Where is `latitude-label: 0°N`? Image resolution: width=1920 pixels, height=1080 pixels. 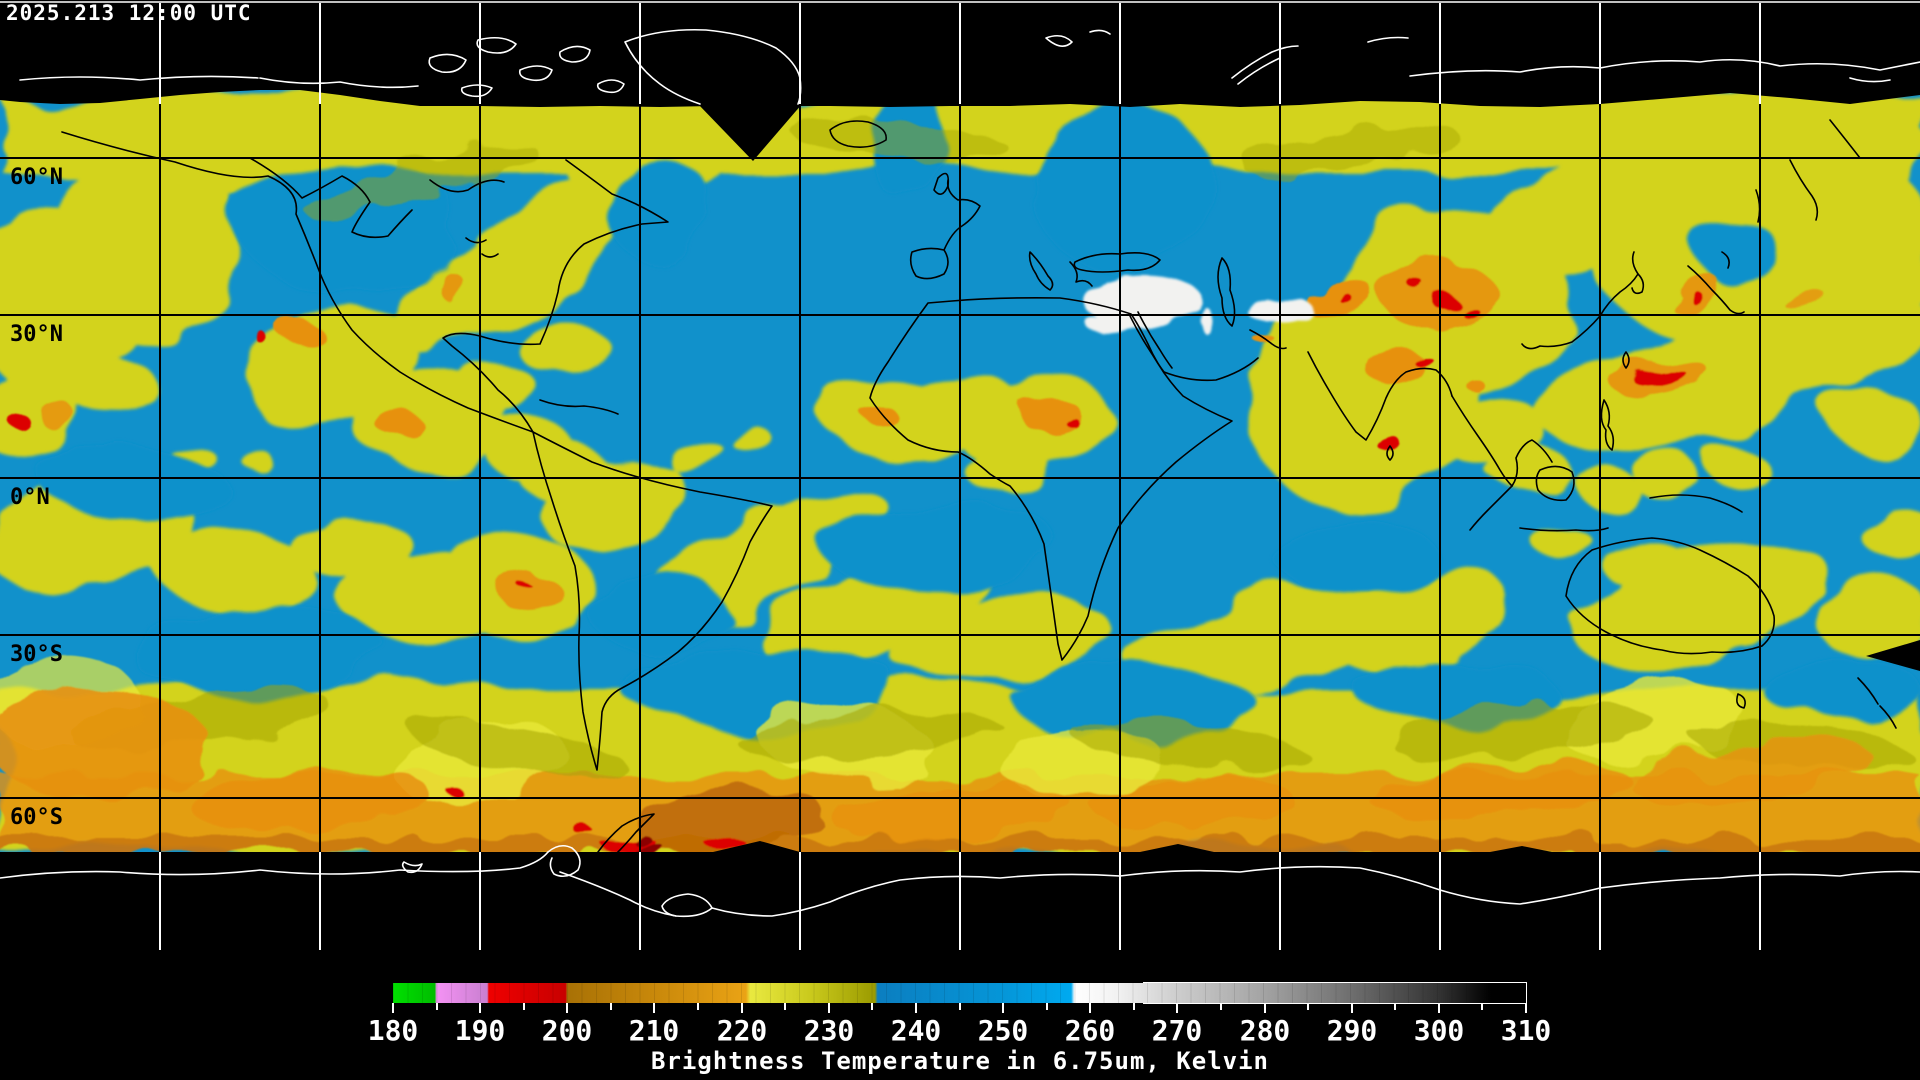 latitude-label: 0°N is located at coordinates (30, 497).